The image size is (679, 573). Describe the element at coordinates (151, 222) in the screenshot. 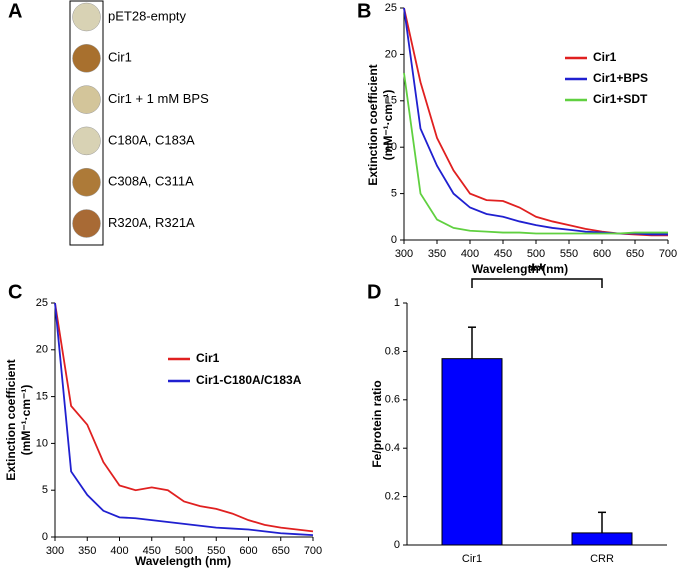

I see `spot-label: R320A, R321A` at that location.